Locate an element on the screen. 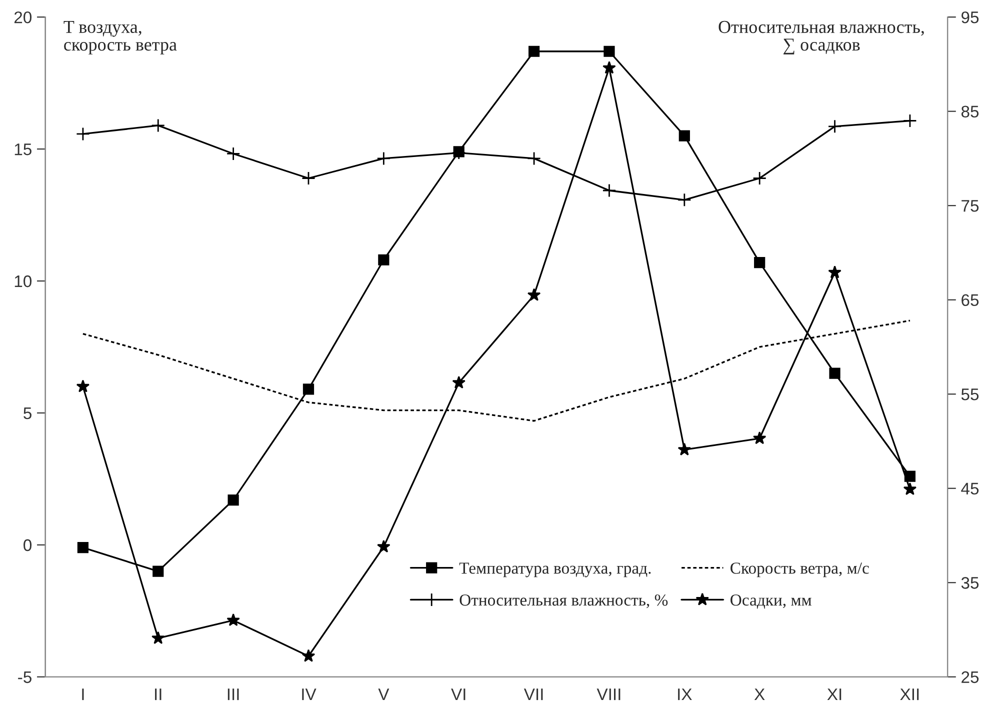  x-tick-label: II is located at coordinates (158, 694).